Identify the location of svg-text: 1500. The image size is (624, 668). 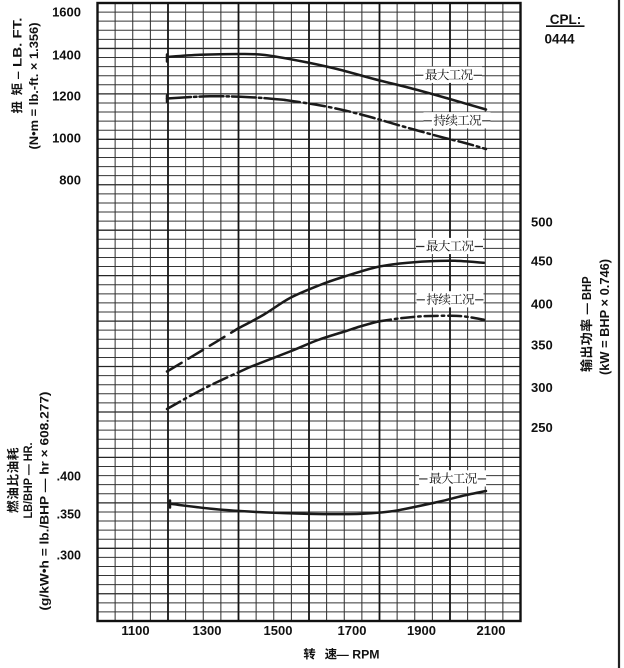
(278, 630).